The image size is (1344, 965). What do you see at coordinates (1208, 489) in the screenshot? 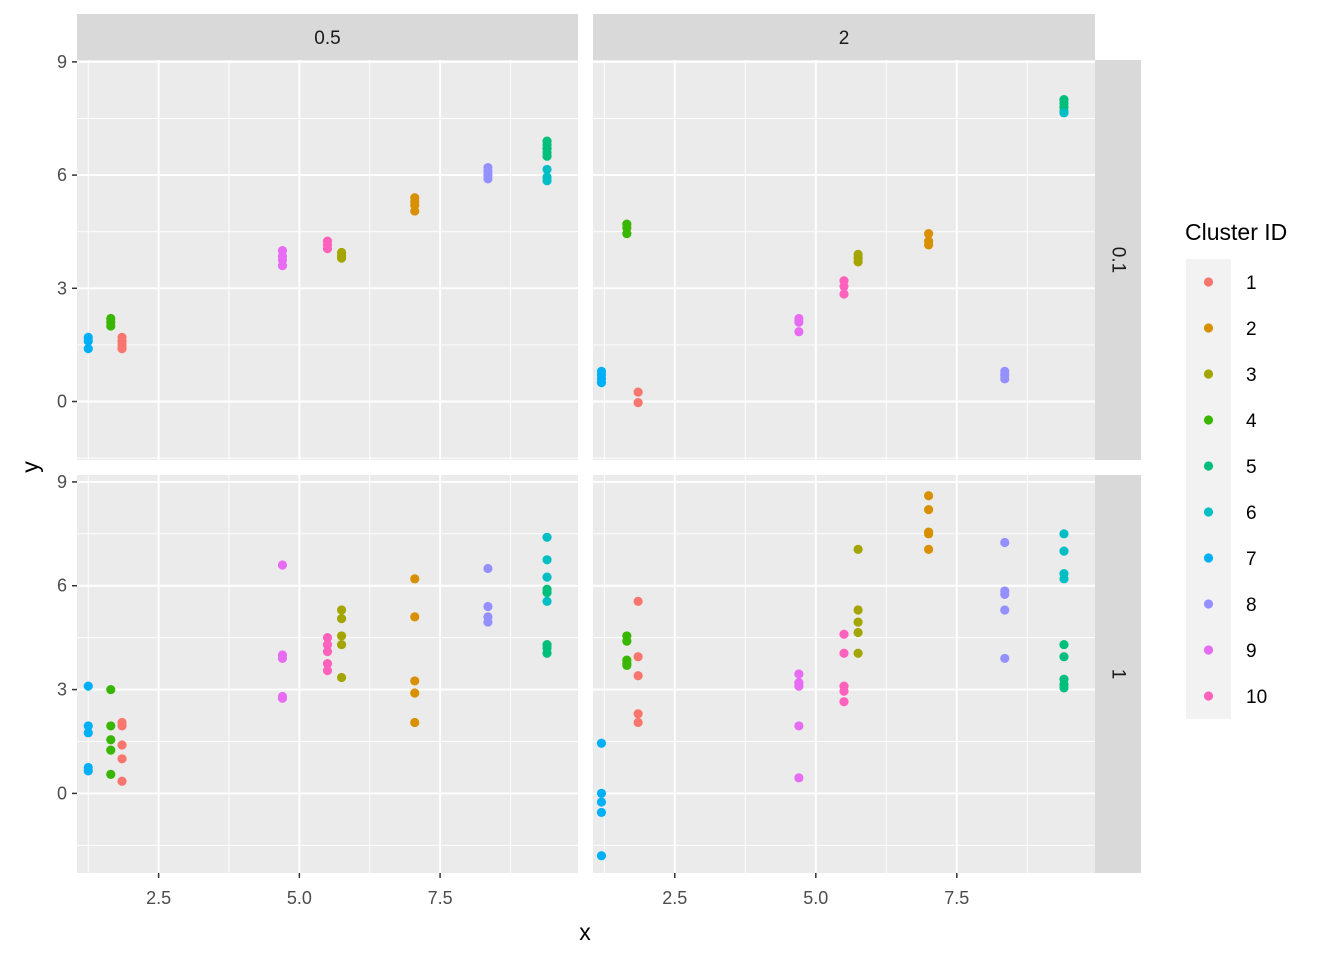
I see `legend-key-background` at bounding box center [1208, 489].